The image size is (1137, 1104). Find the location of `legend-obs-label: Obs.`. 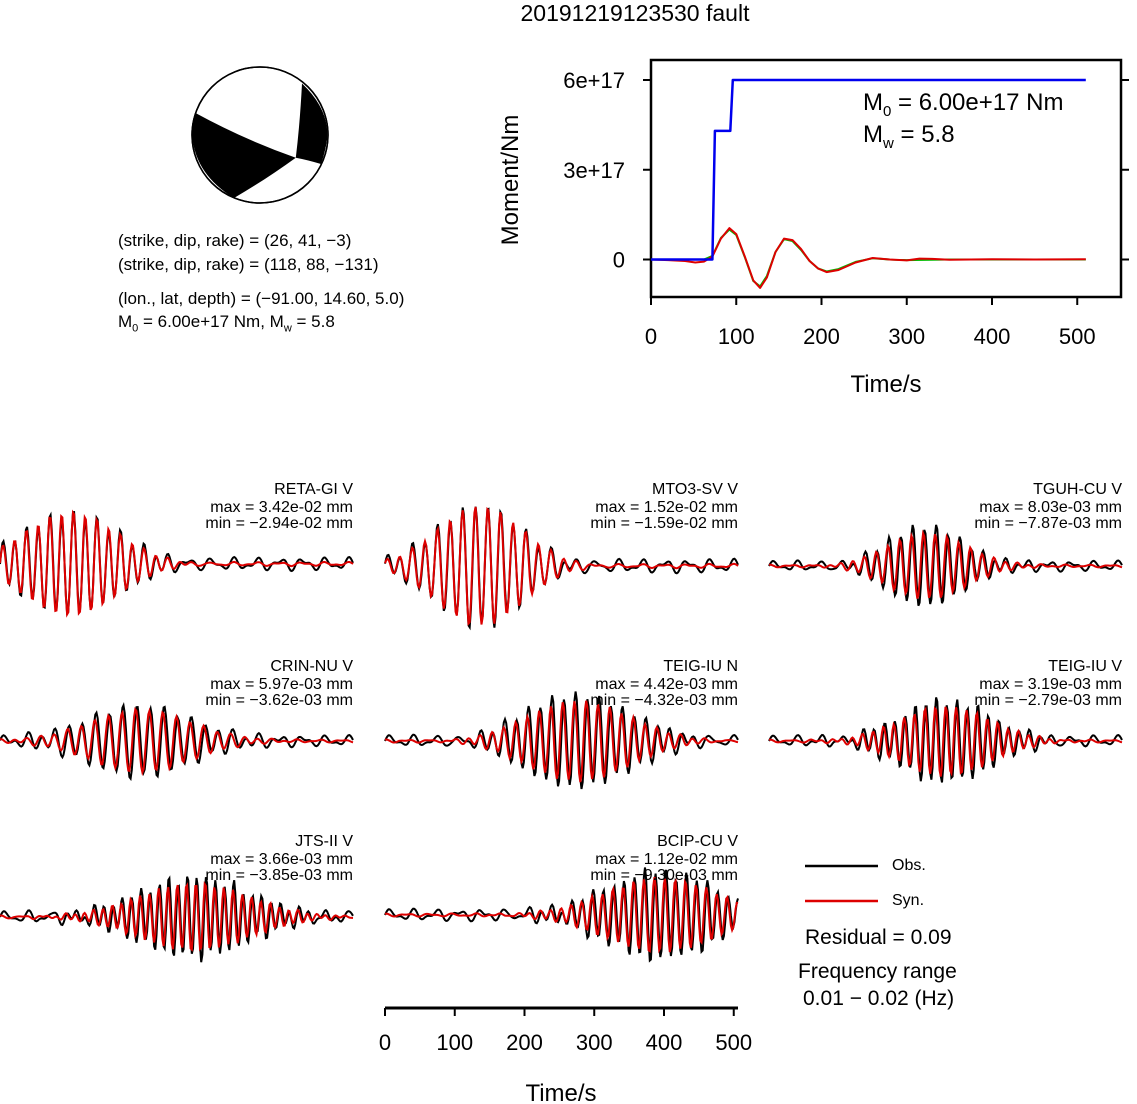

legend-obs-label: Obs. is located at coordinates (909, 865).